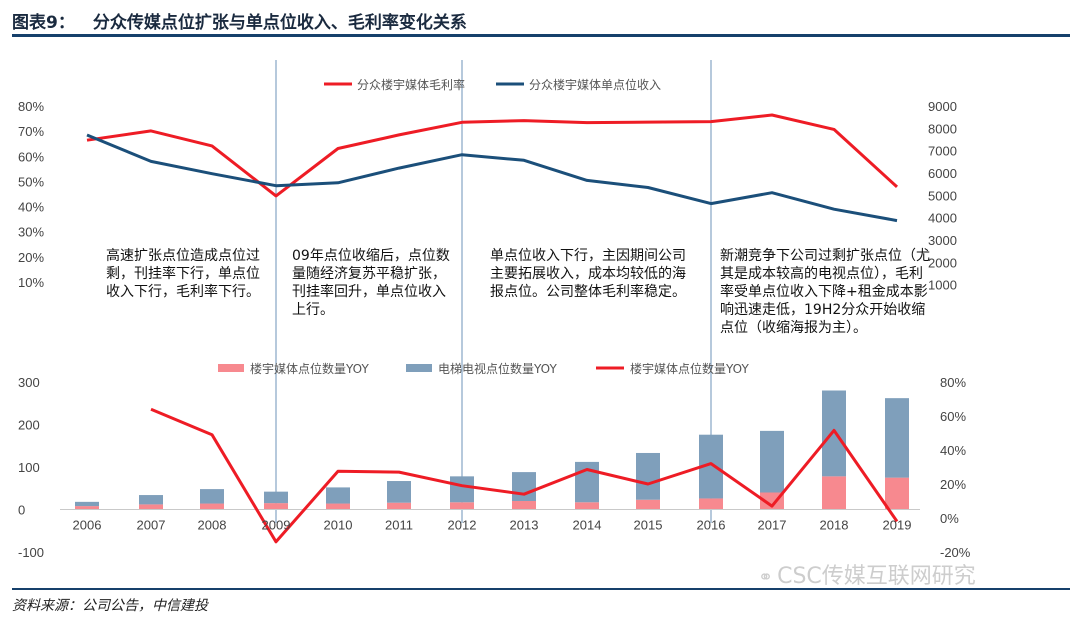  Describe the element at coordinates (497, 368) in the screenshot. I see `legend-label: 电梯电视点位数量YOY` at that location.